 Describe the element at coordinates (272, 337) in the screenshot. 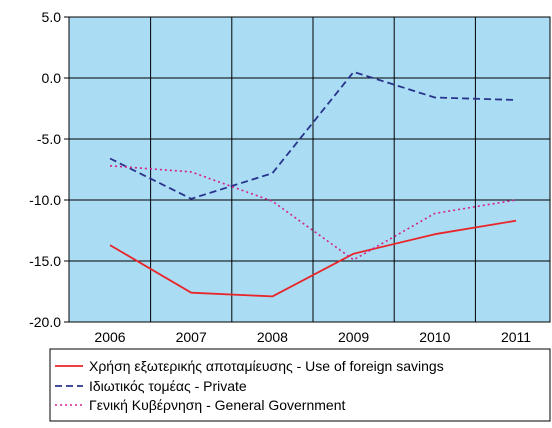

I see `x-tick-label: 2008` at that location.